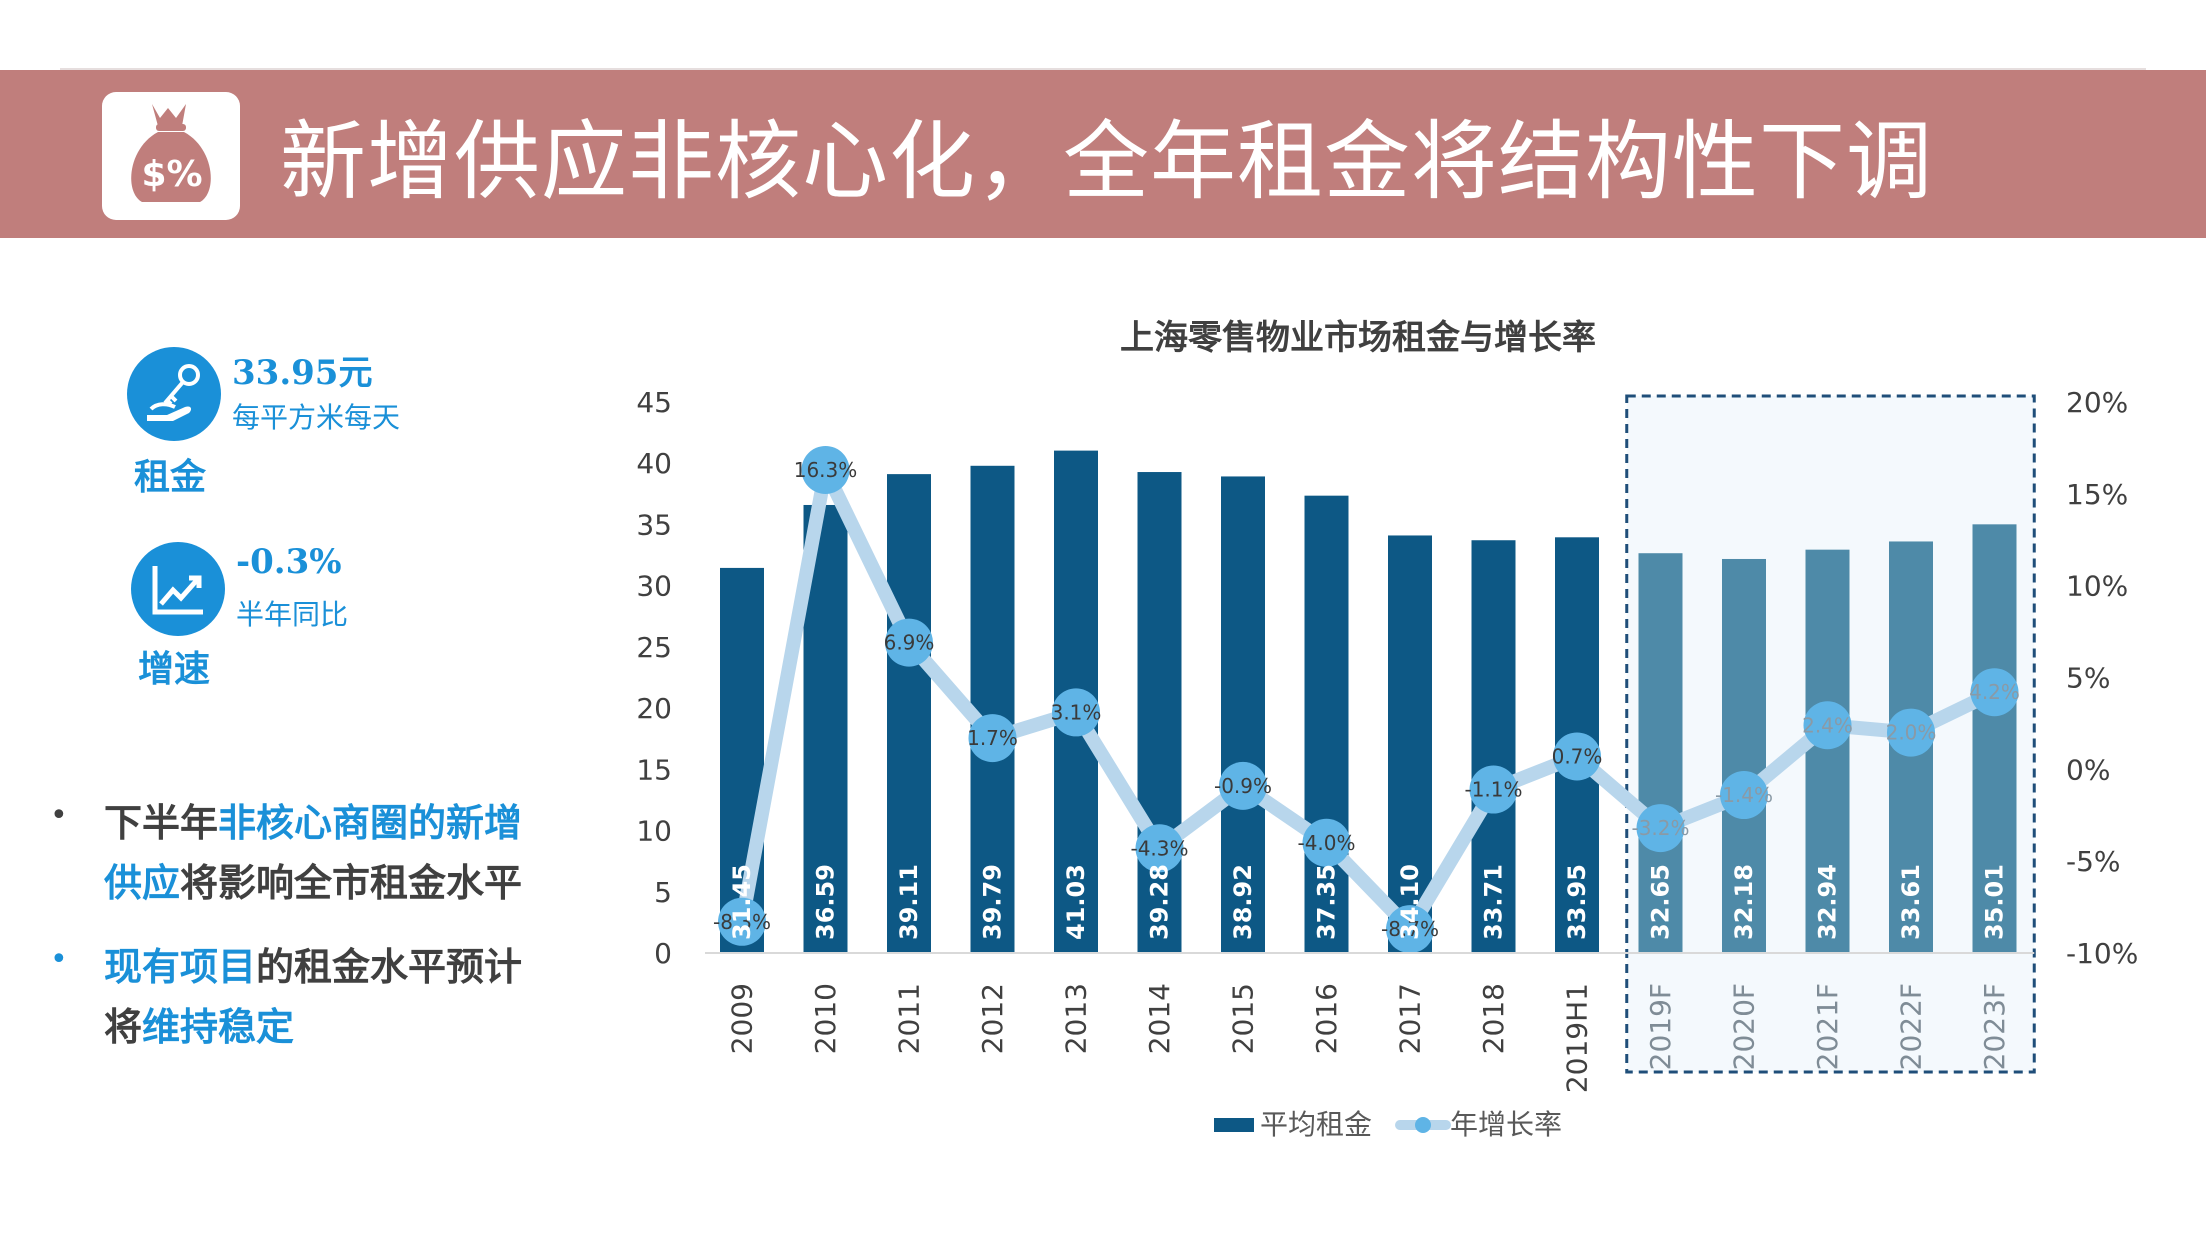 The image size is (2206, 1241). Describe the element at coordinates (1423, 1125) in the screenshot. I see `legend-swatch-growth-marker` at that location.